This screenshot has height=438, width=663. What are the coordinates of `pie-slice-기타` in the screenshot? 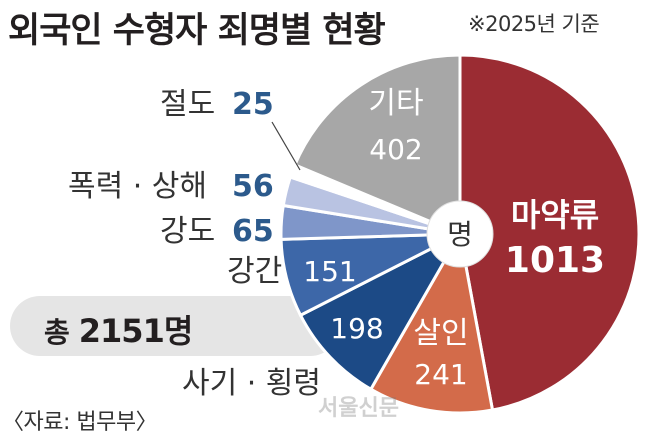 It's located at (377, 145).